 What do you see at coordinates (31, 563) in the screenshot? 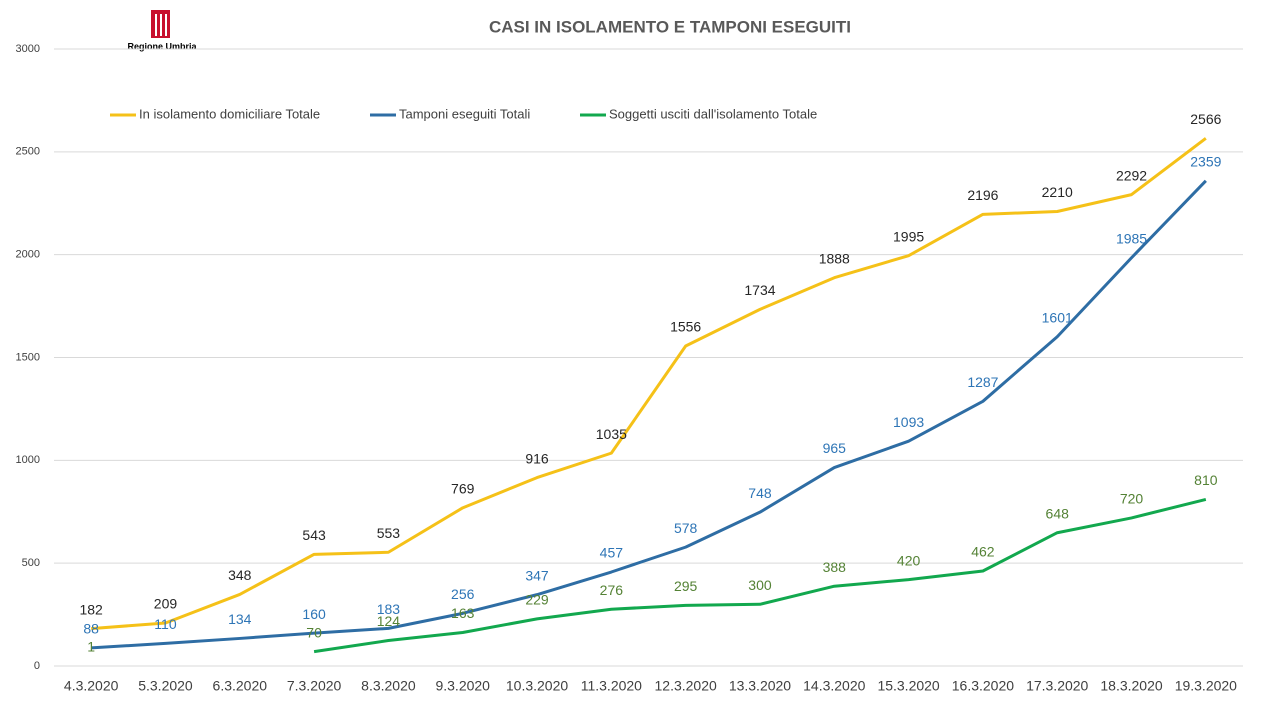
I see `y-tick-label: 500` at bounding box center [31, 563].